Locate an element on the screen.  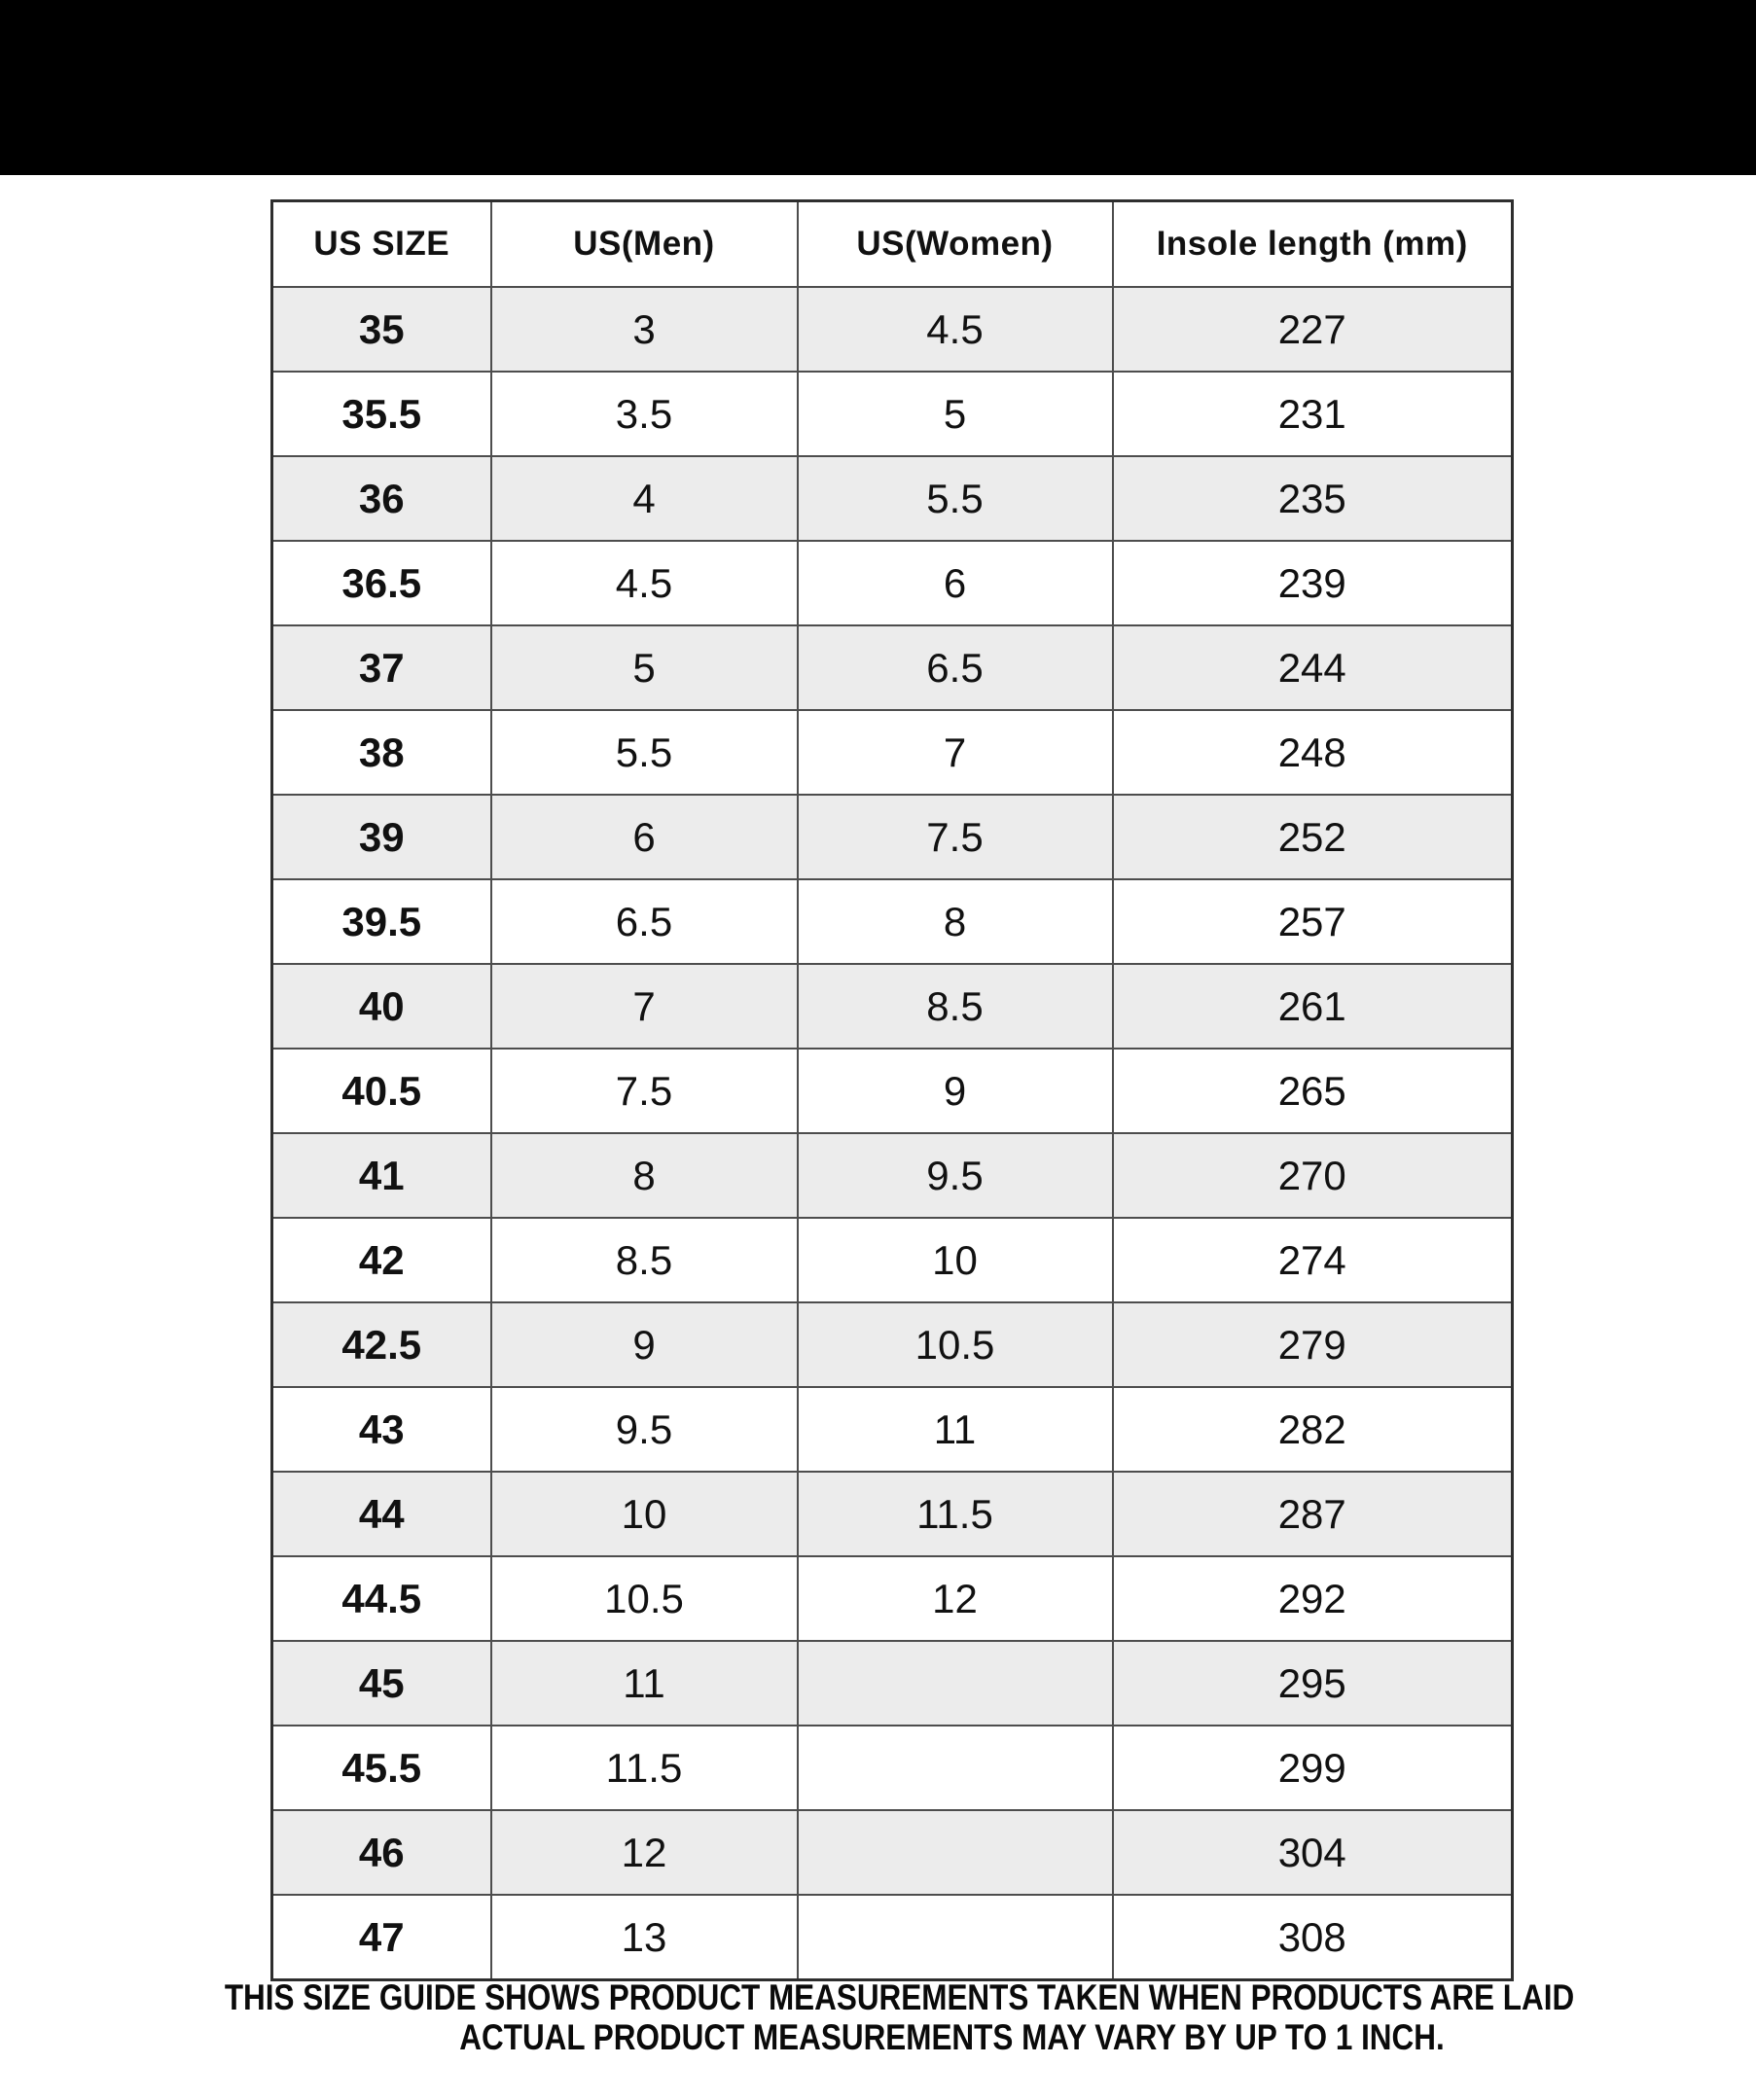
header-us-men: US(Men) is located at coordinates (644, 244).